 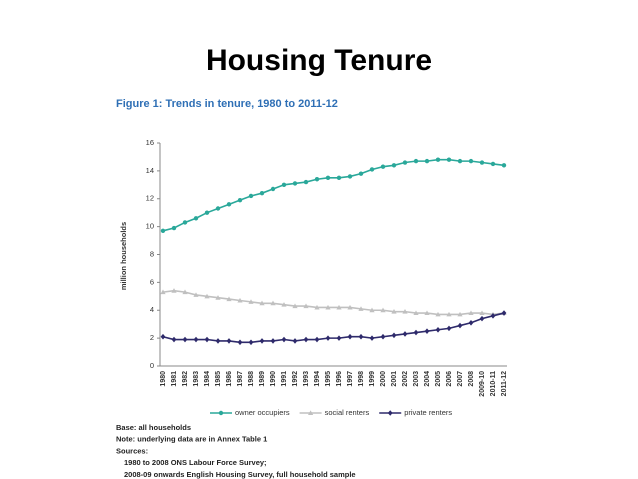 What do you see at coordinates (428, 412) in the screenshot?
I see `legend-label: private renters` at bounding box center [428, 412].